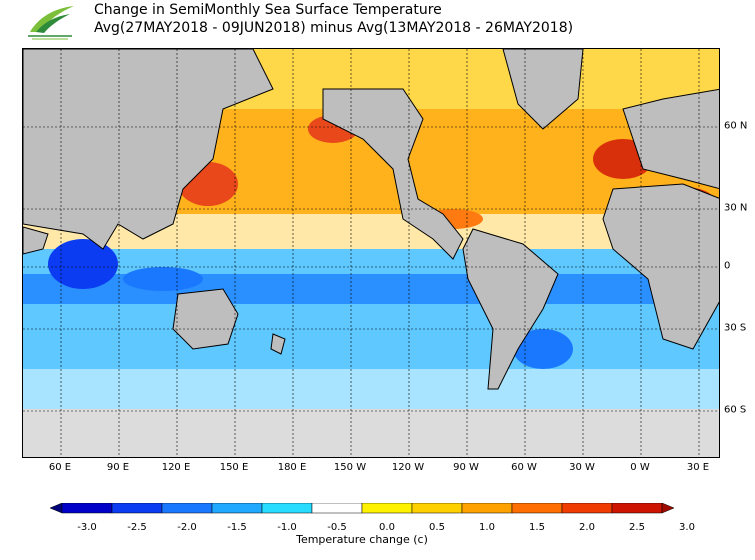 The image size is (755, 560). What do you see at coordinates (487, 527) in the screenshot?
I see `colorbar-tick-label: 1.0` at bounding box center [487, 527].